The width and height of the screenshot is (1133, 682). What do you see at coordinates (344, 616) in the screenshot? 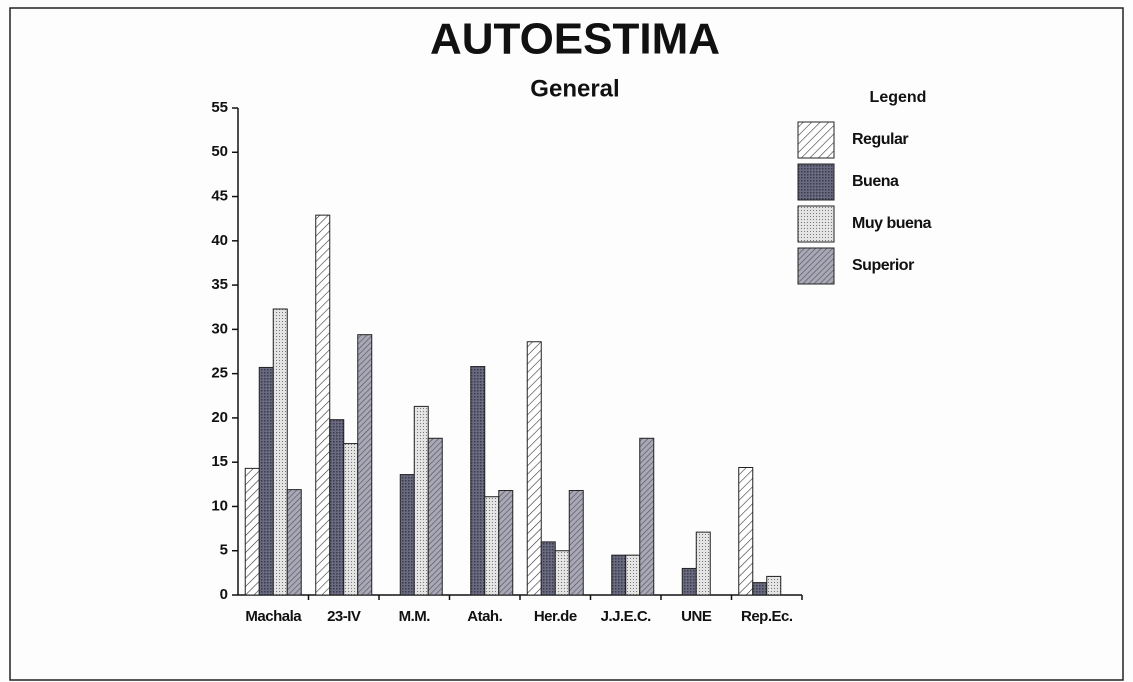
I see `x-tick-label: 23-IV` at bounding box center [344, 616].